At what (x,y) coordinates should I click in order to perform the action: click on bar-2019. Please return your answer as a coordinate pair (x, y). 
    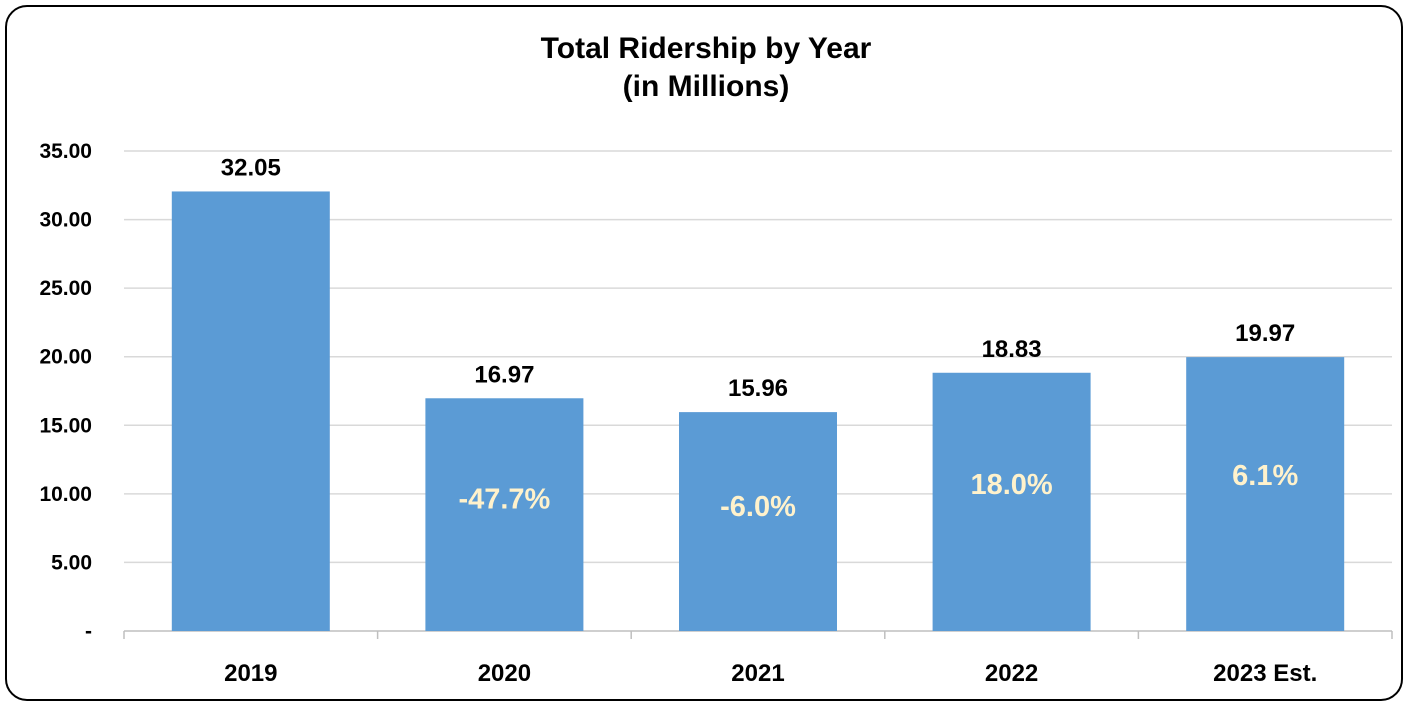
    Looking at the image, I should click on (250, 411).